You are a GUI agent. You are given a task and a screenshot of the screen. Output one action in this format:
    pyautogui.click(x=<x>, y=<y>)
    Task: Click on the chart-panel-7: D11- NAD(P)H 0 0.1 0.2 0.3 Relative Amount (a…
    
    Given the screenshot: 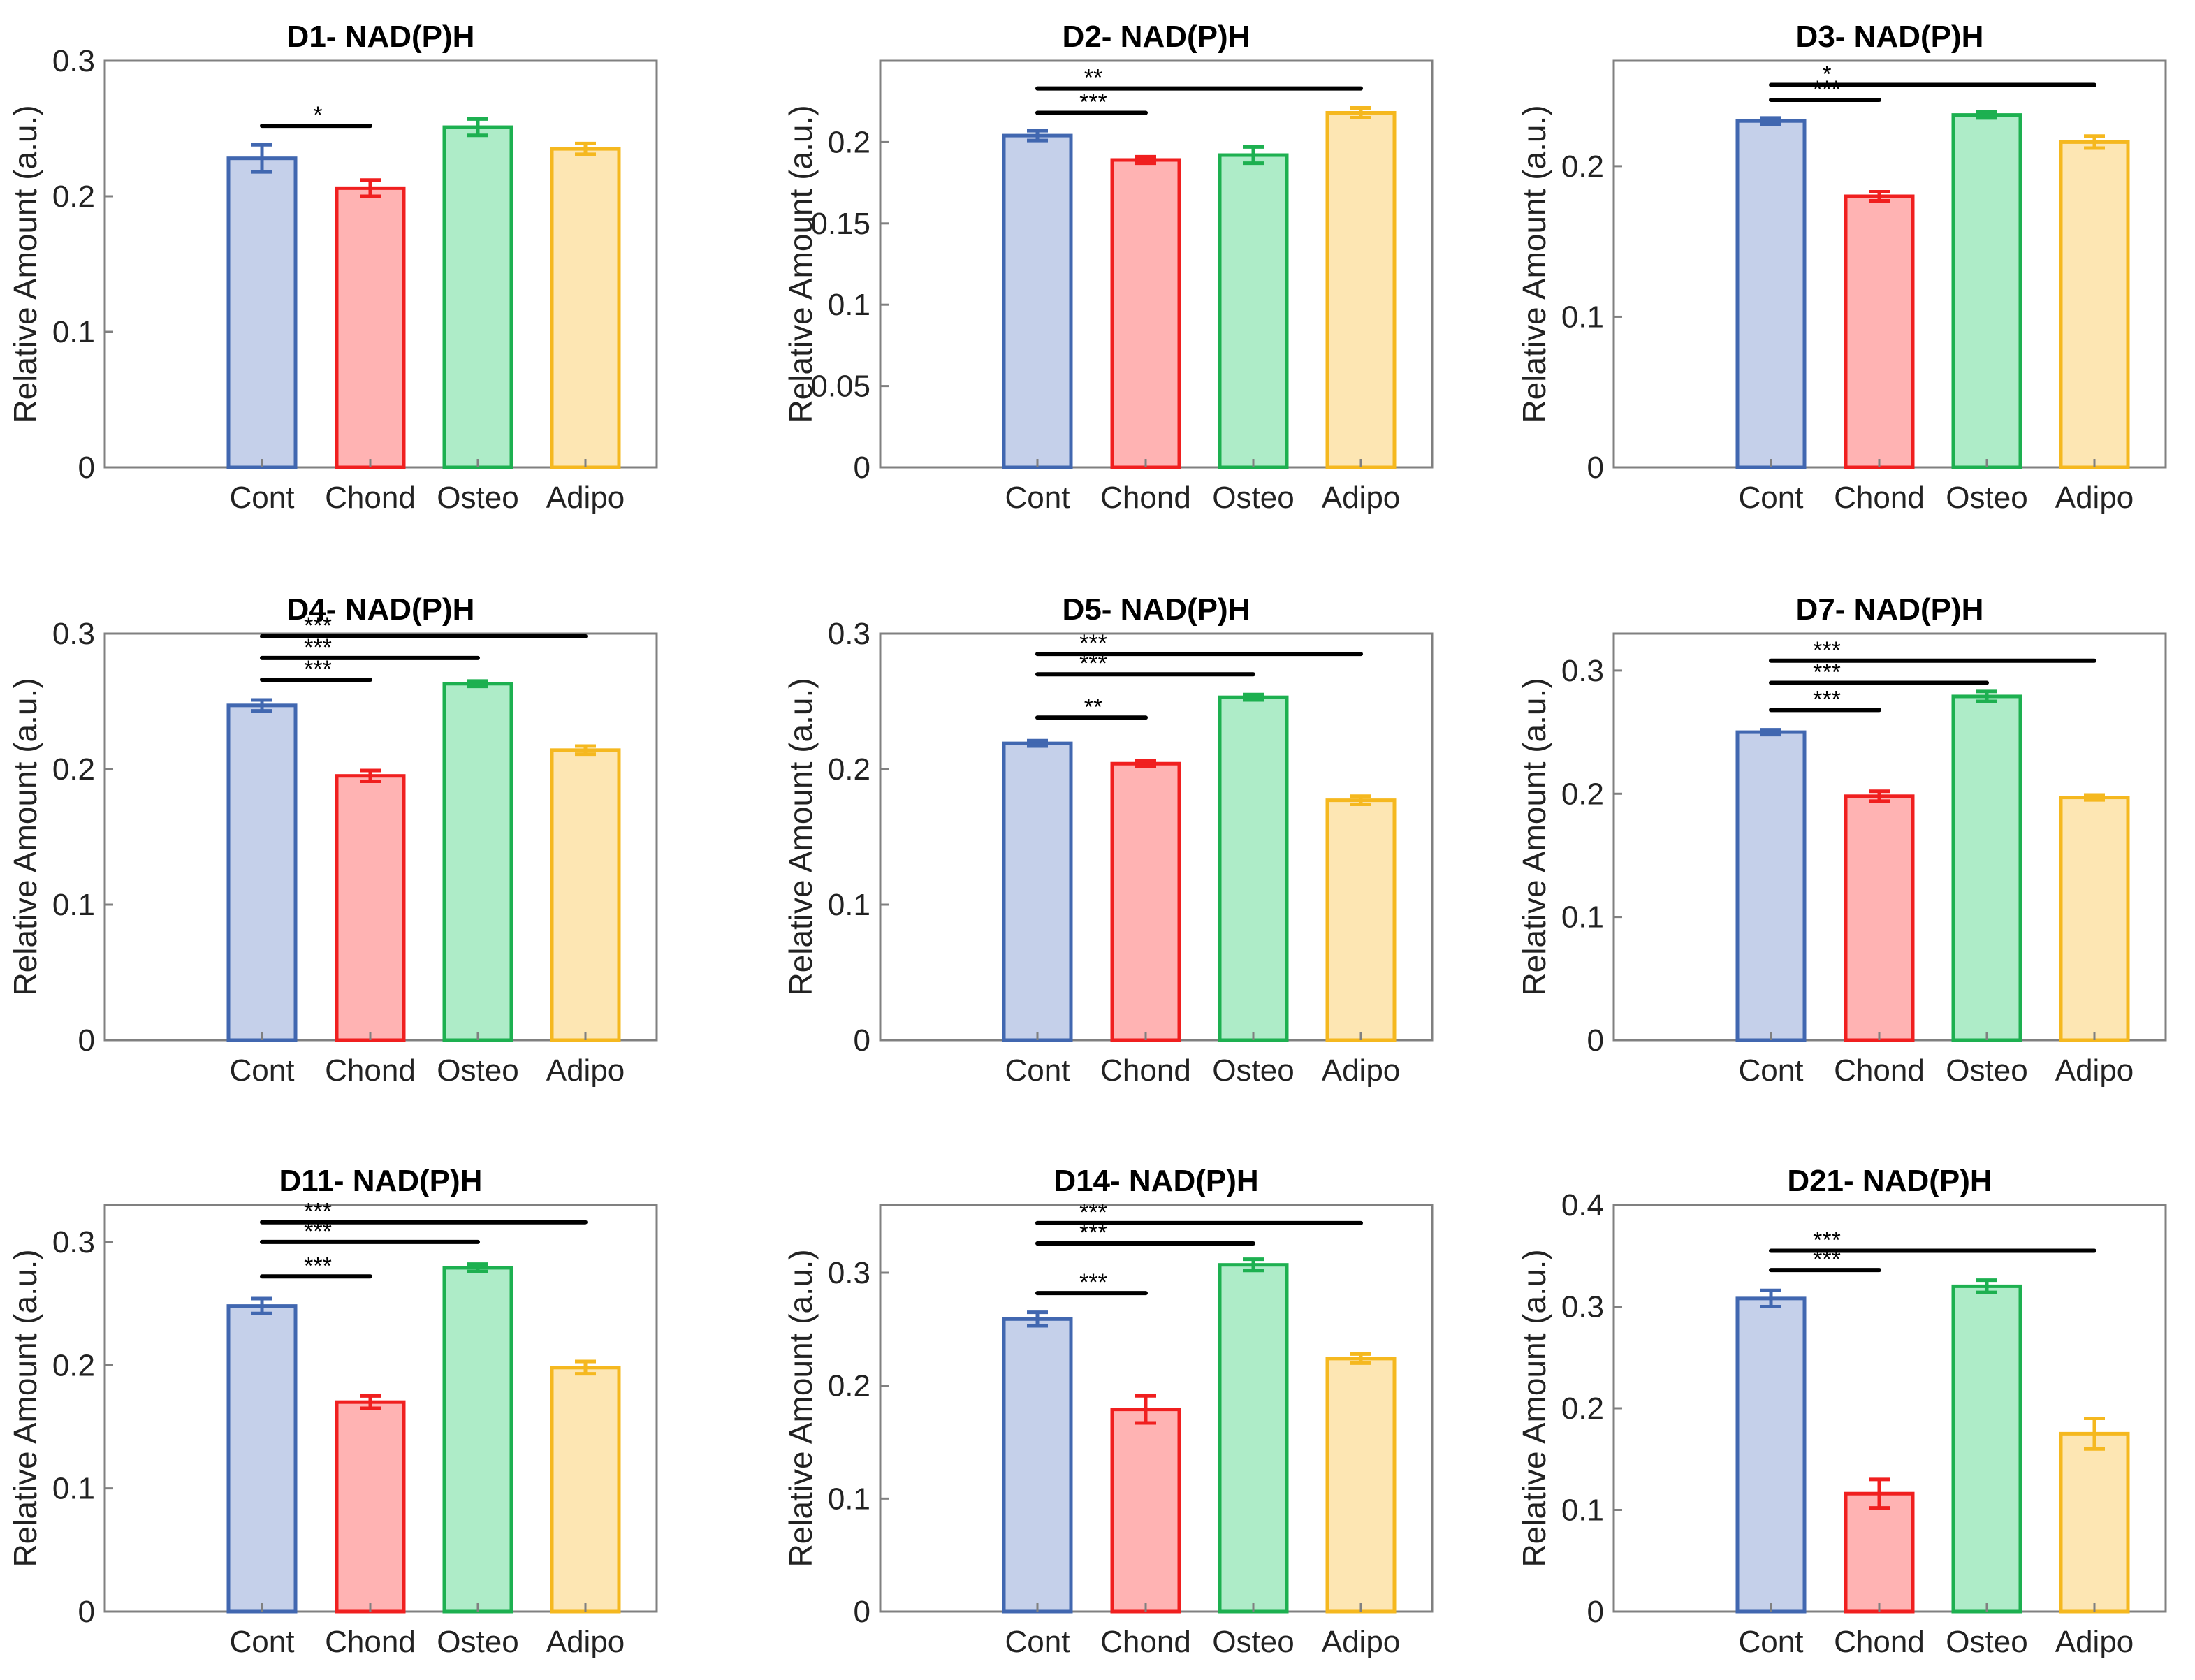 What is the action you would take?
    pyautogui.click(x=333, y=1411)
    